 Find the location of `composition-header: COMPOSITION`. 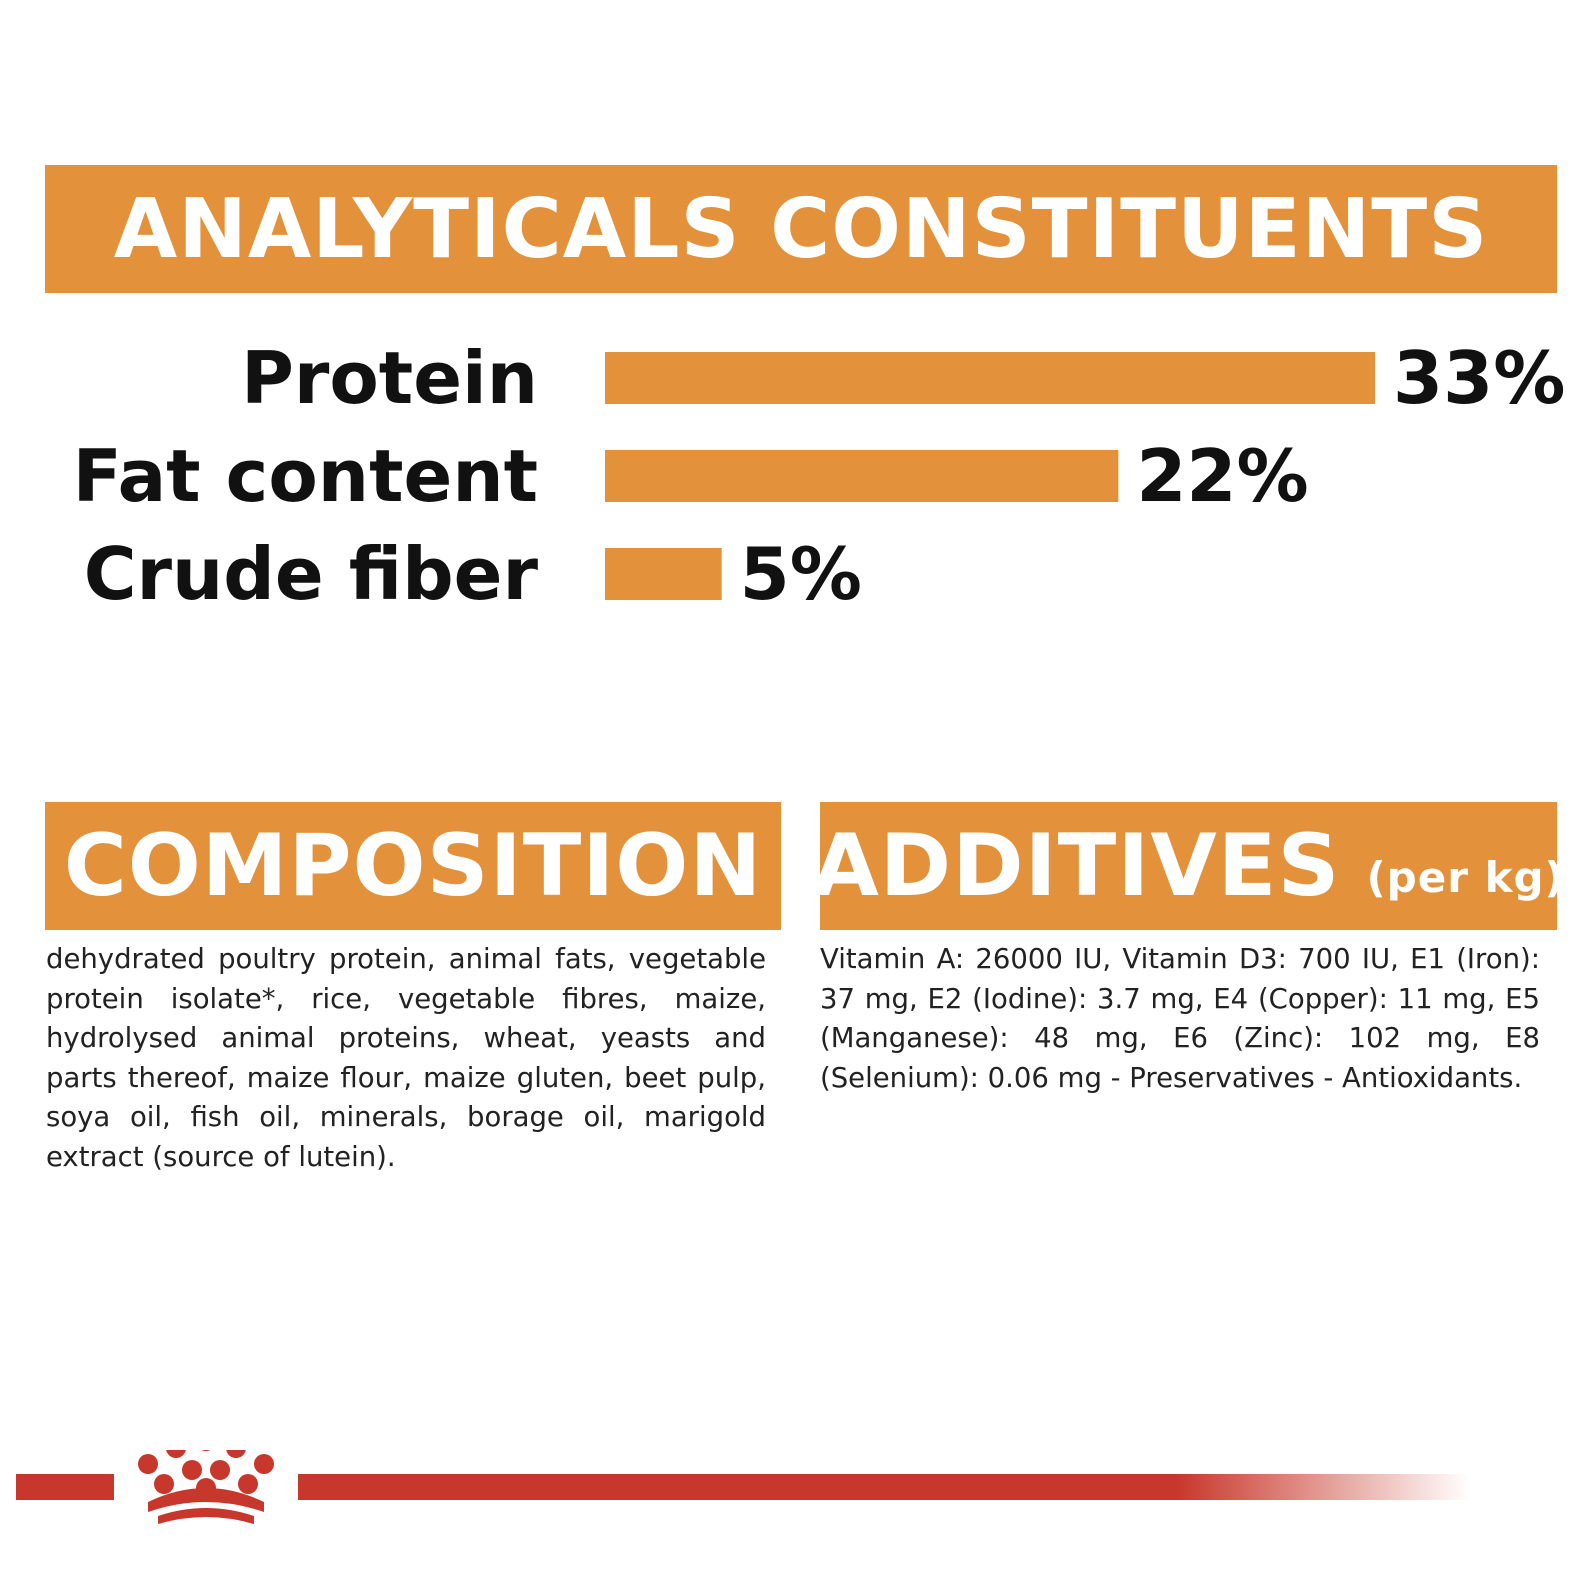

composition-header: COMPOSITION is located at coordinates (413, 866).